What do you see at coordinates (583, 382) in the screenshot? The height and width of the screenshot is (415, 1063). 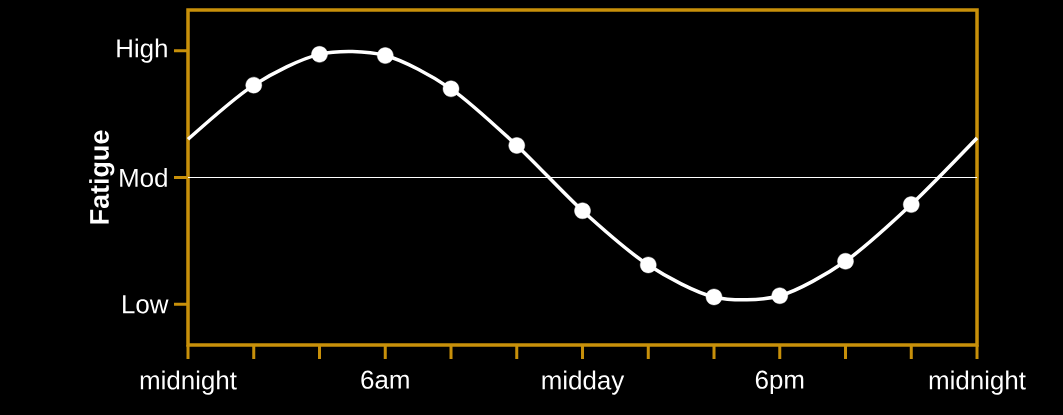 I see `x-tick-label: midday` at bounding box center [583, 382].